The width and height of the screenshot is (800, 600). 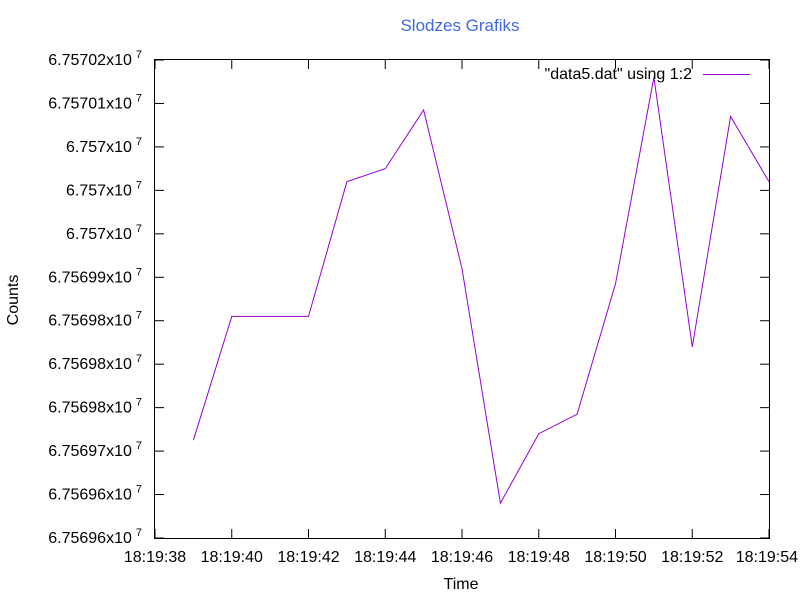 I want to click on legend: "data5.dat" using 1:2, so click(x=647, y=74).